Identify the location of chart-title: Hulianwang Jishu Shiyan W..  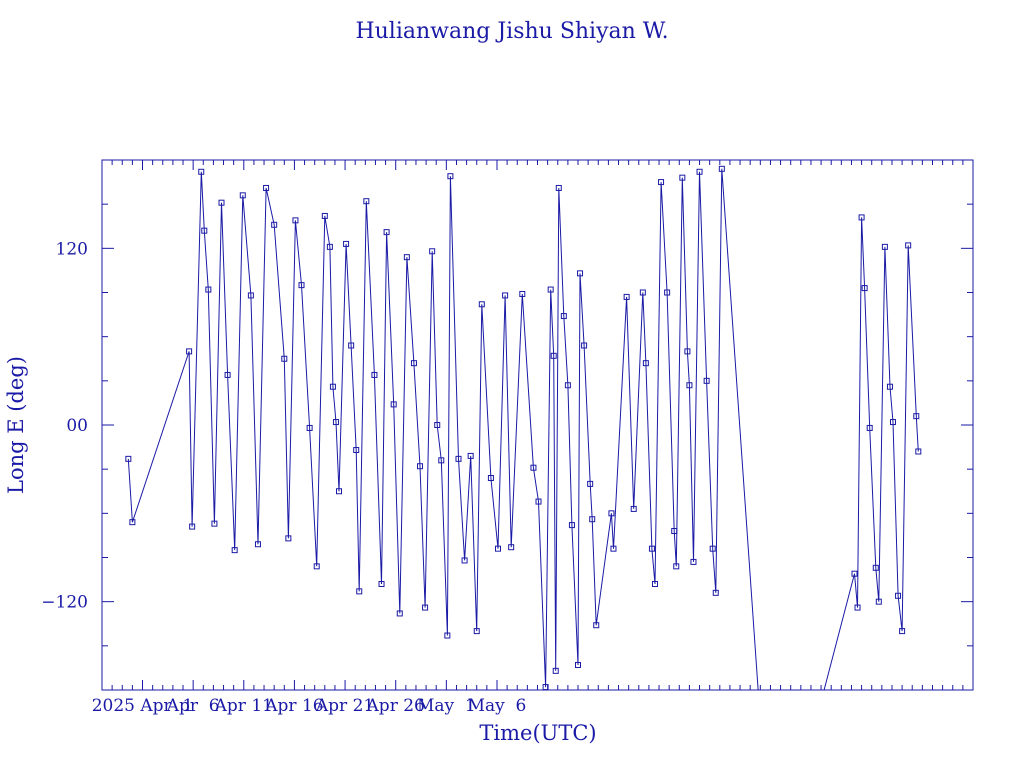
(511, 31).